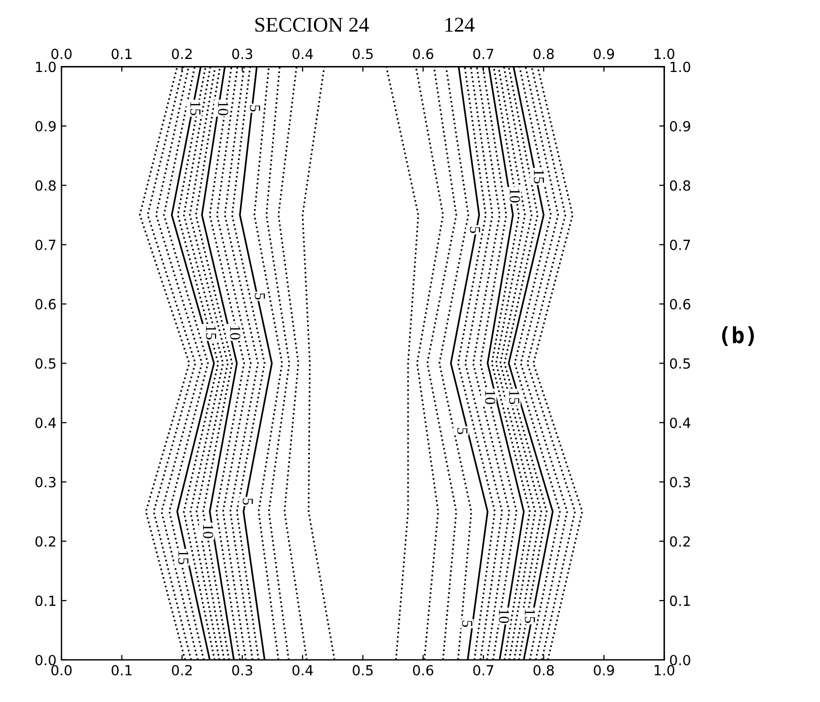 Image resolution: width=820 pixels, height=702 pixels. I want to click on x2-tick-label: 0.6, so click(423, 54).